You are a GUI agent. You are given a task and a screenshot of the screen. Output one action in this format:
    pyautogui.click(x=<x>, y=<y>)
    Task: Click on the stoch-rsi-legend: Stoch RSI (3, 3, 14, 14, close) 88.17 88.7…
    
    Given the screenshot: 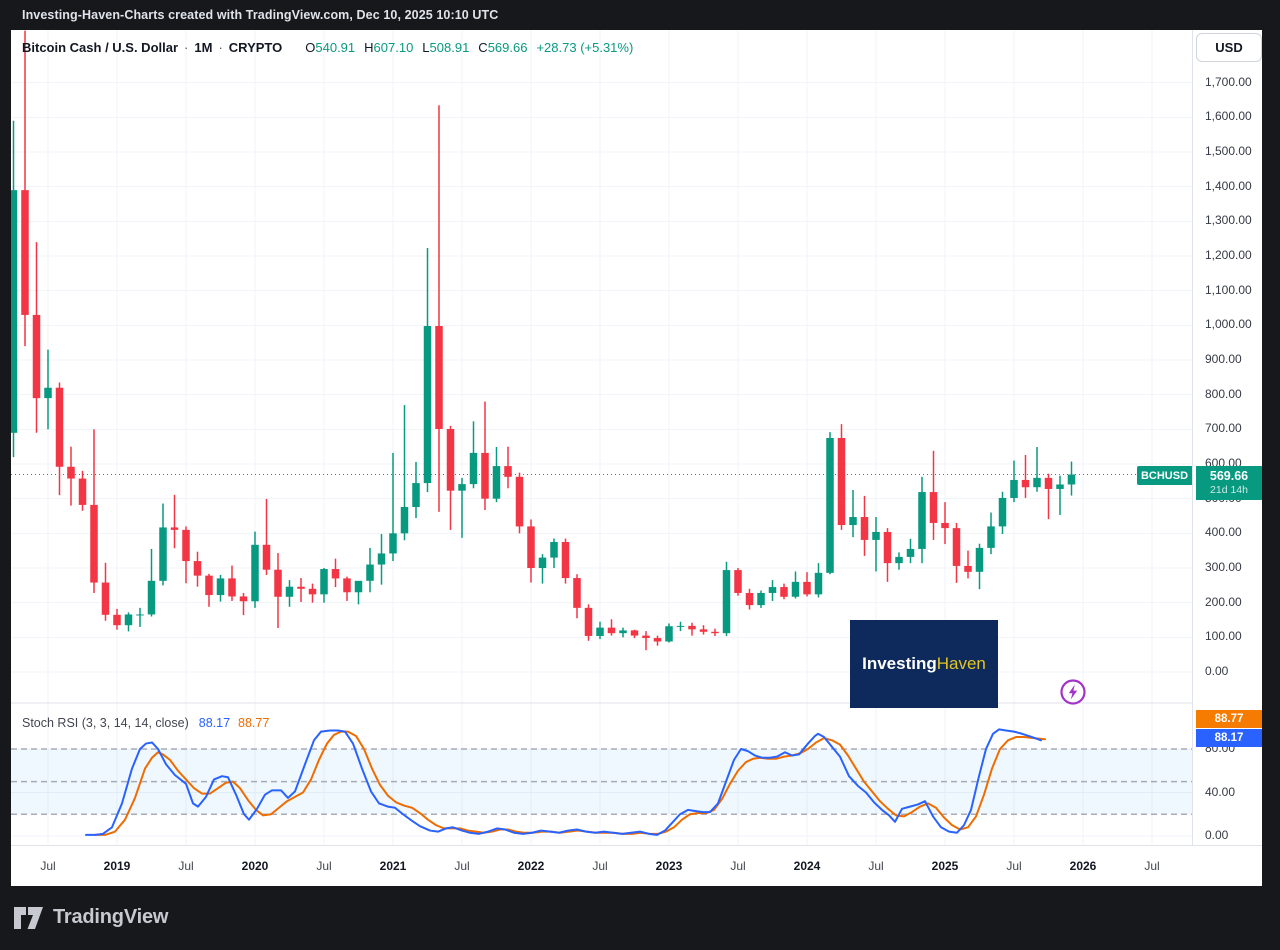 What is the action you would take?
    pyautogui.click(x=145, y=723)
    